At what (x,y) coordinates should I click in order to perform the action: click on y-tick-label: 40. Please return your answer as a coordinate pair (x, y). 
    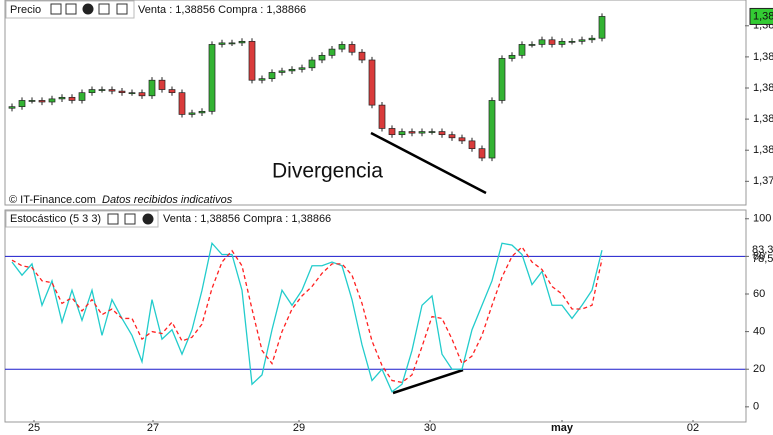
    Looking at the image, I should click on (759, 332).